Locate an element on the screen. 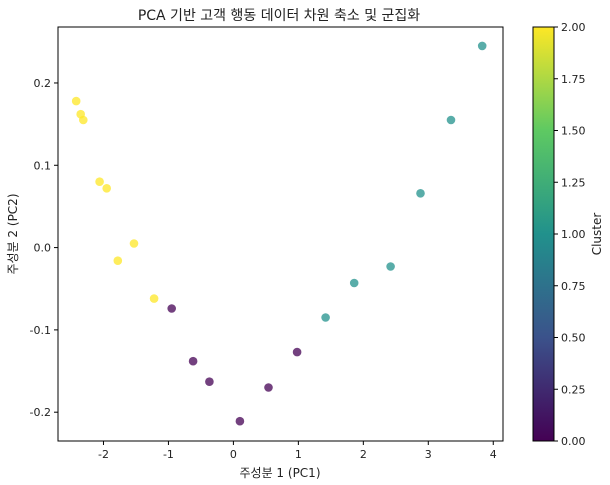 Image resolution: width=610 pixels, height=485 pixels. x-tick-label: -1 is located at coordinates (168, 454).